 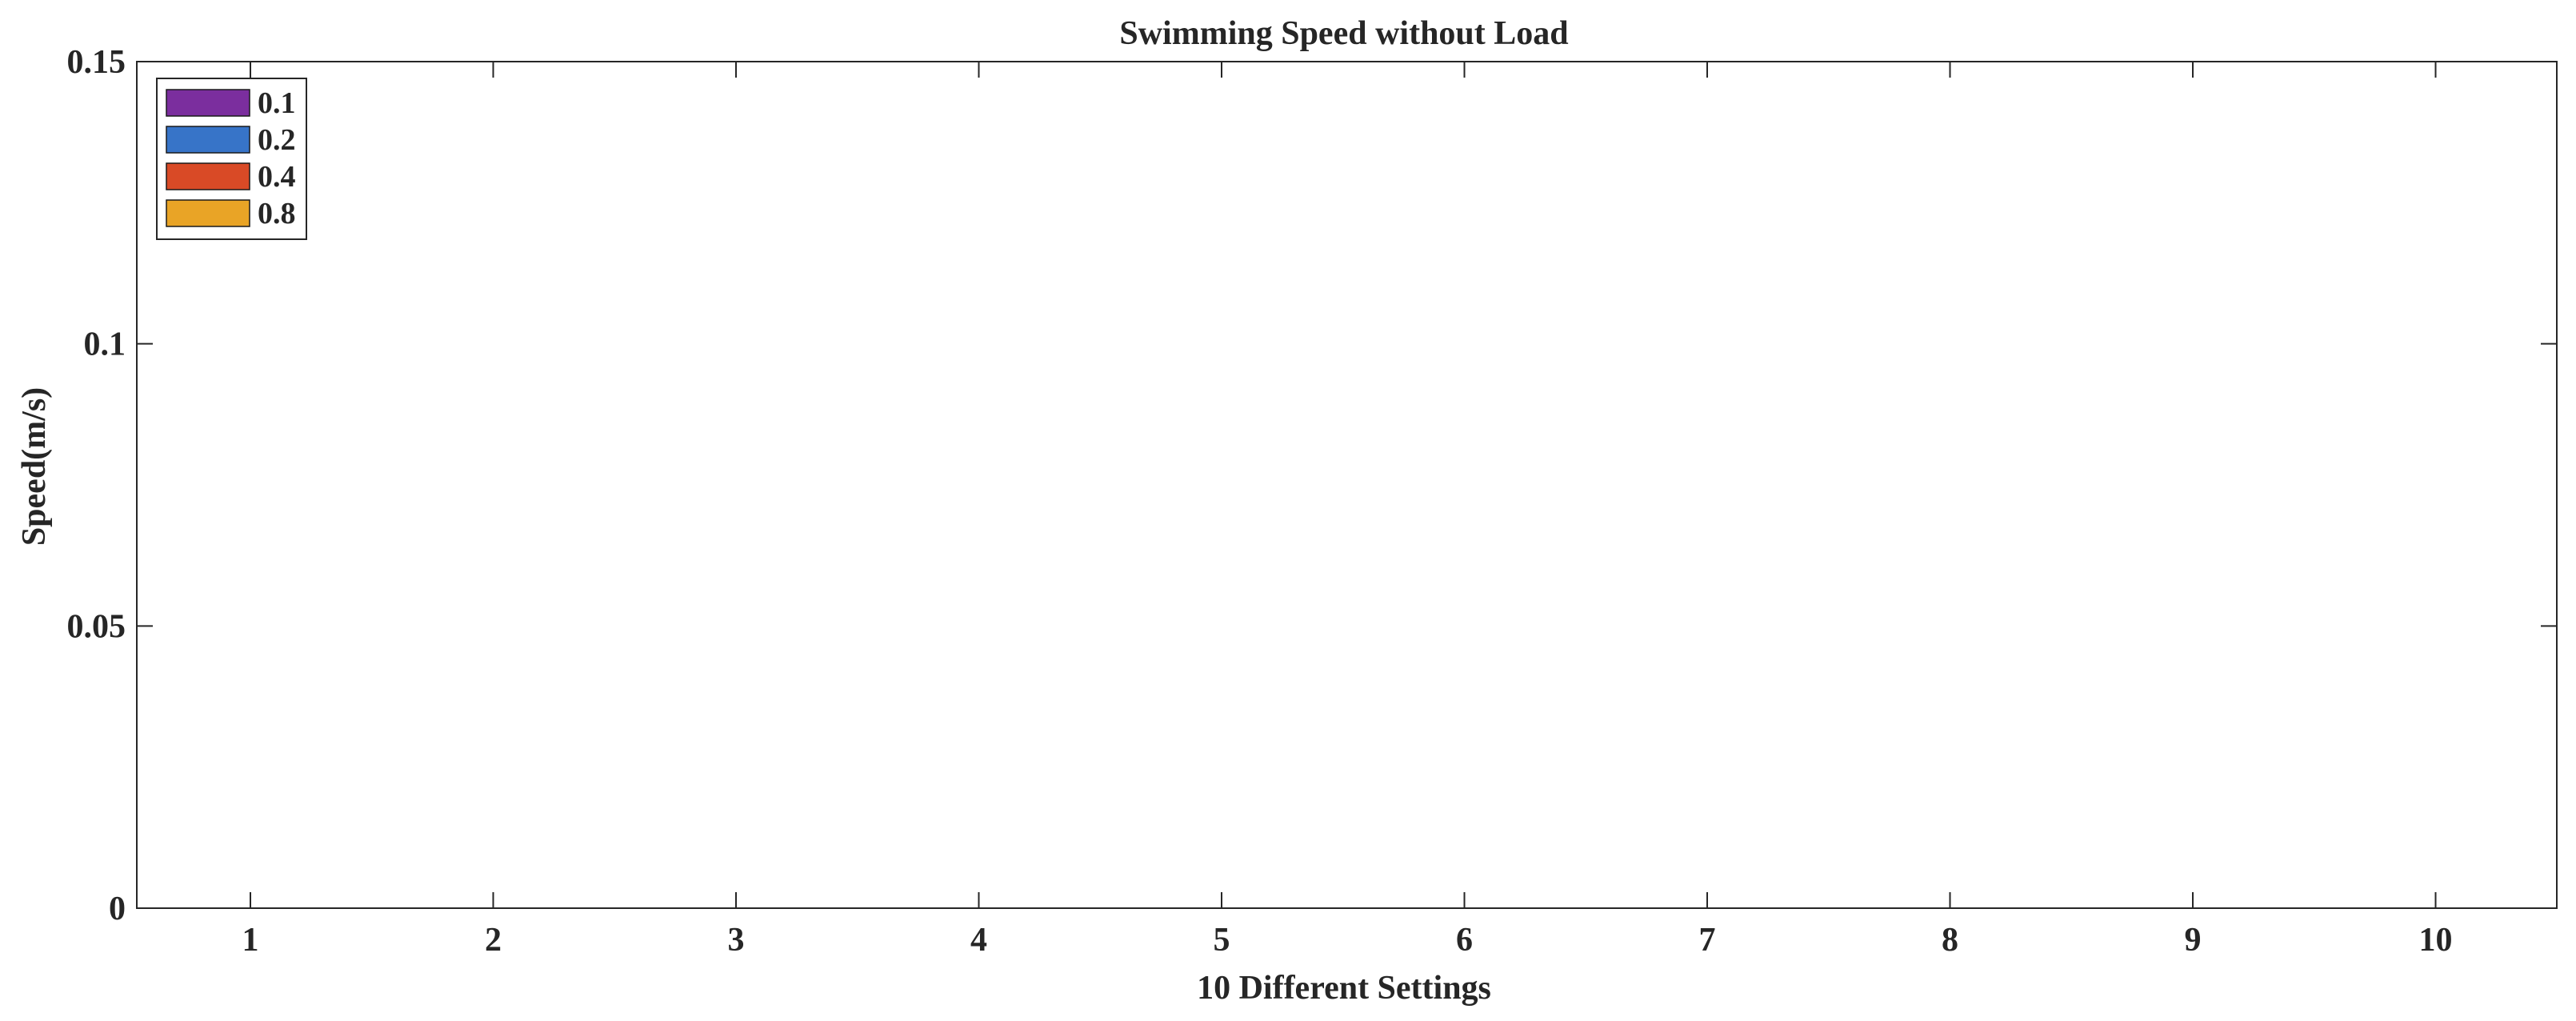 I want to click on y-axis-label: Speed(m/s), so click(x=34, y=466).